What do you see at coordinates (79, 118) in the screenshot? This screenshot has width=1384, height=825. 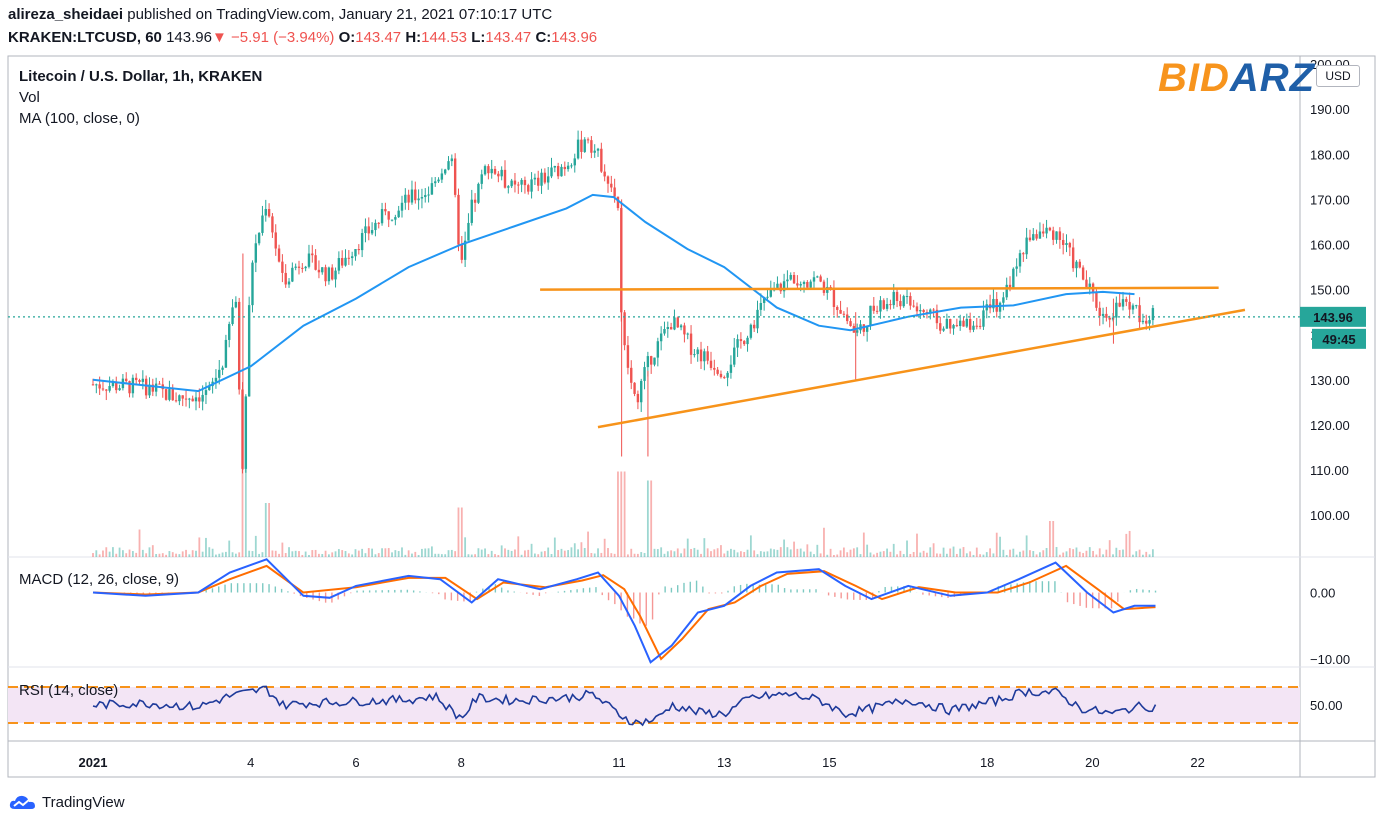 I see `ma-legend: MA (100, close, 0)` at bounding box center [79, 118].